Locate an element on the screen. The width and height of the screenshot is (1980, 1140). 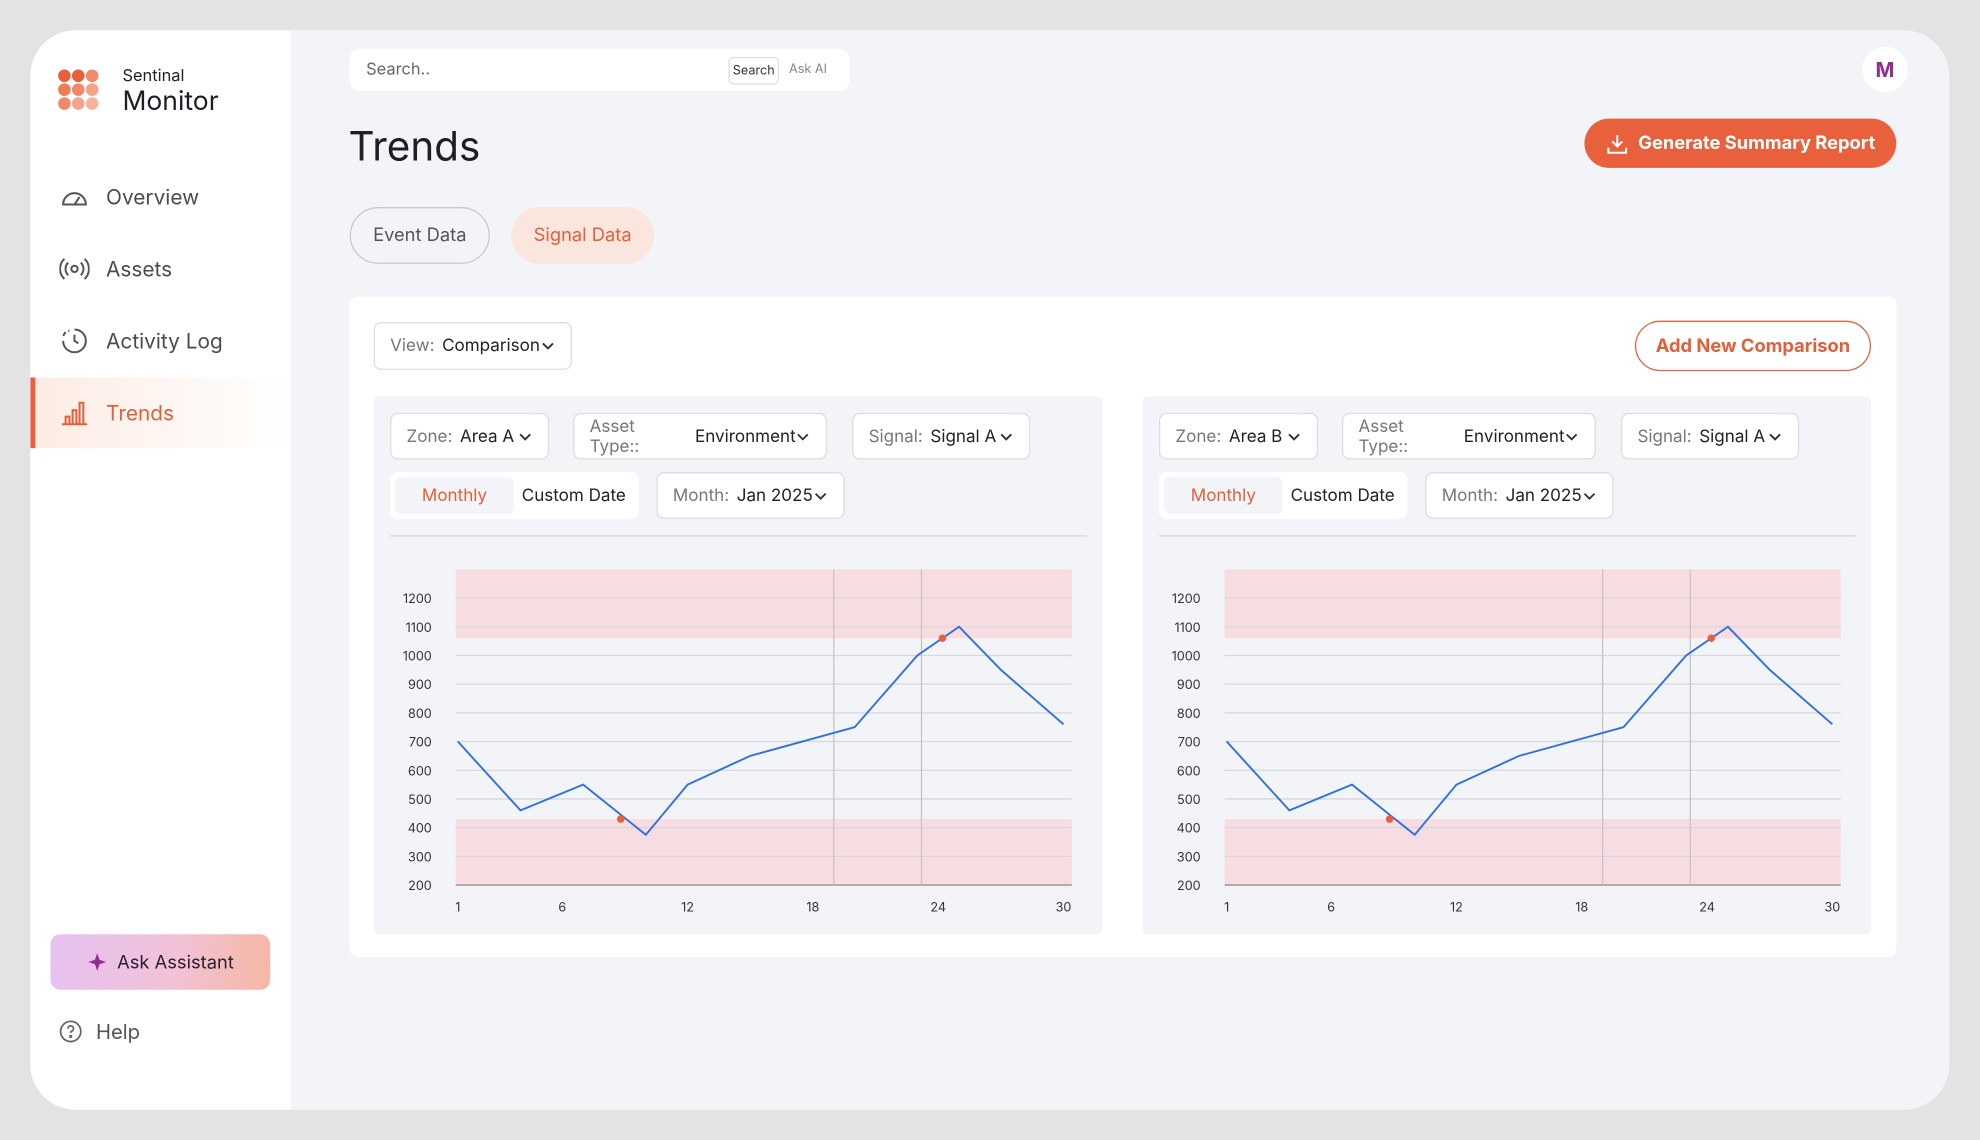
nav-label: Trends is located at coordinates (140, 413).